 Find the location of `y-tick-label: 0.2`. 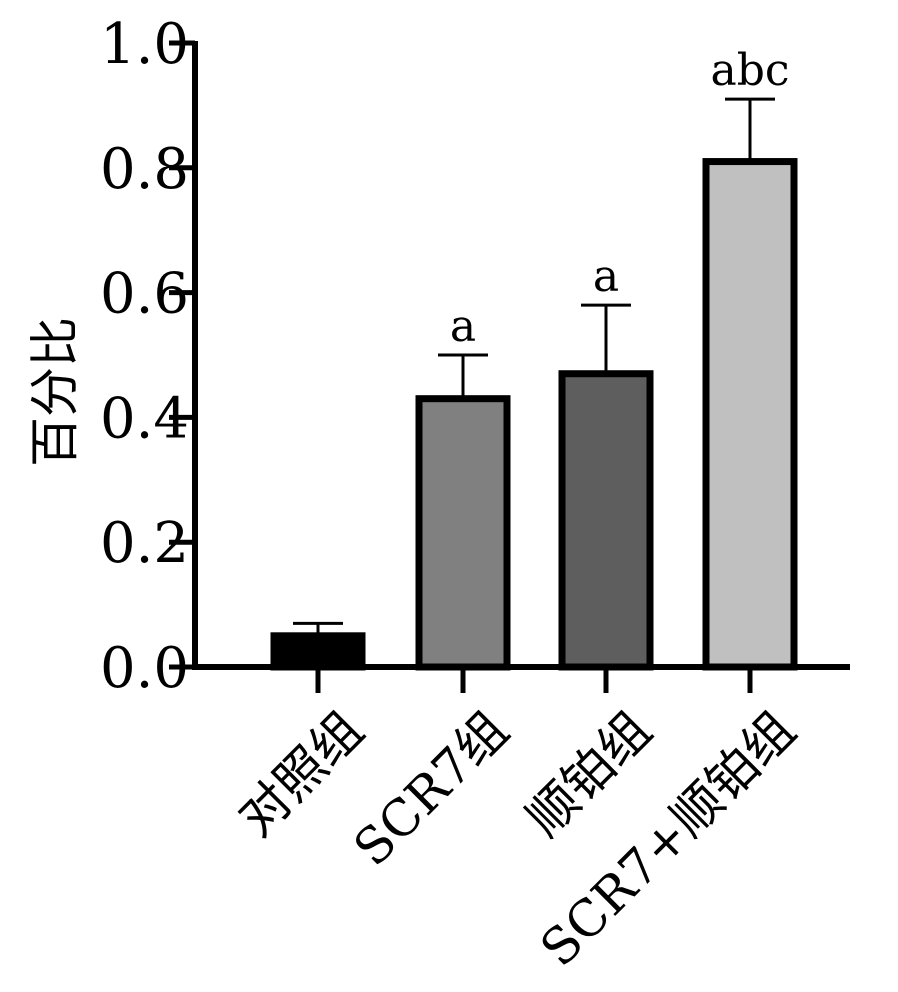

y-tick-label: 0.2 is located at coordinates (144, 543).